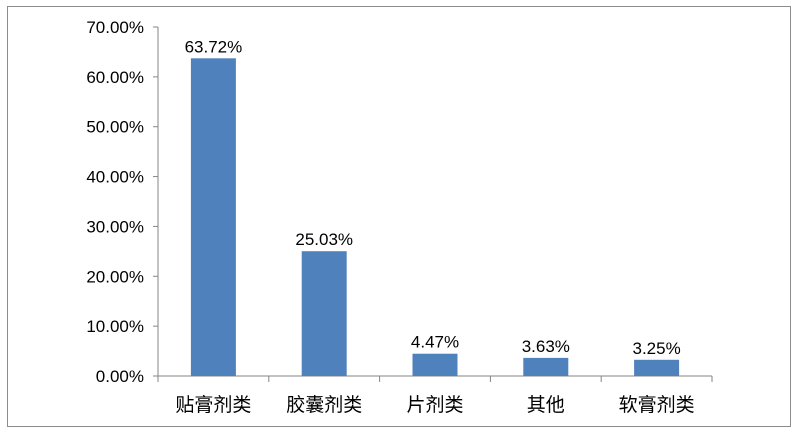  What do you see at coordinates (546, 405) in the screenshot?
I see `x-category-label: 其他` at bounding box center [546, 405].